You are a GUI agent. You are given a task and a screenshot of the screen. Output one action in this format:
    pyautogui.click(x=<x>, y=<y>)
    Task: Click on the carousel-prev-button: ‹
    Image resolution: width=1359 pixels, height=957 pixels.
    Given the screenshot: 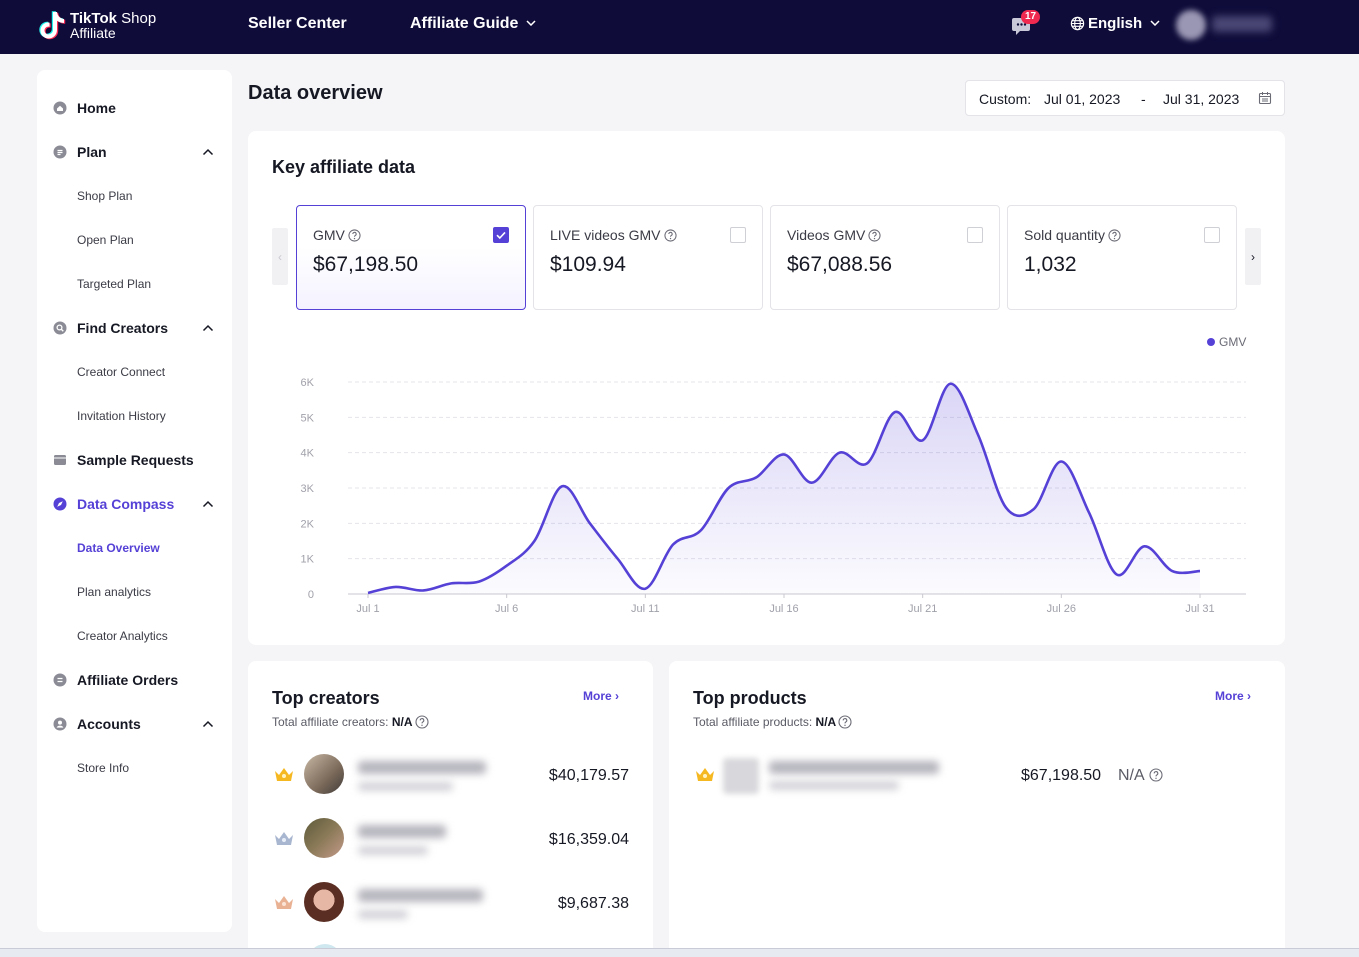 What is the action you would take?
    pyautogui.click(x=280, y=256)
    